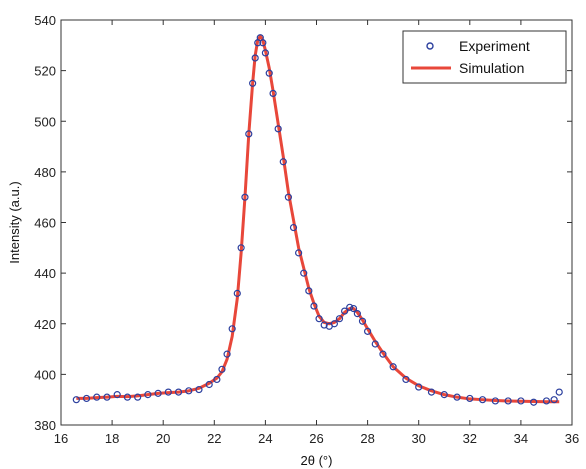 The width and height of the screenshot is (586, 469). I want to click on x-tick-label: 16, so click(61, 438).